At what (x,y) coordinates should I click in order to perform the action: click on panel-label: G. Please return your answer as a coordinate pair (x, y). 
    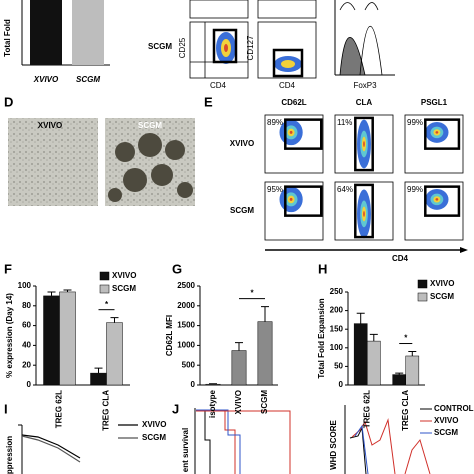
    Looking at the image, I should click on (177, 268).